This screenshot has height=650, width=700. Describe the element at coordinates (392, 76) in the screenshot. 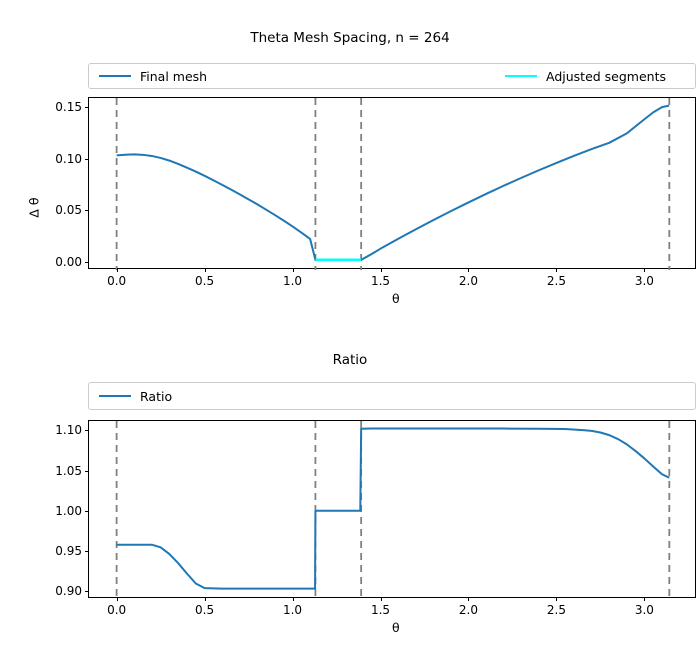

I see `legend-theta-mesh-spacing: Final mesh Adjusted segments` at that location.